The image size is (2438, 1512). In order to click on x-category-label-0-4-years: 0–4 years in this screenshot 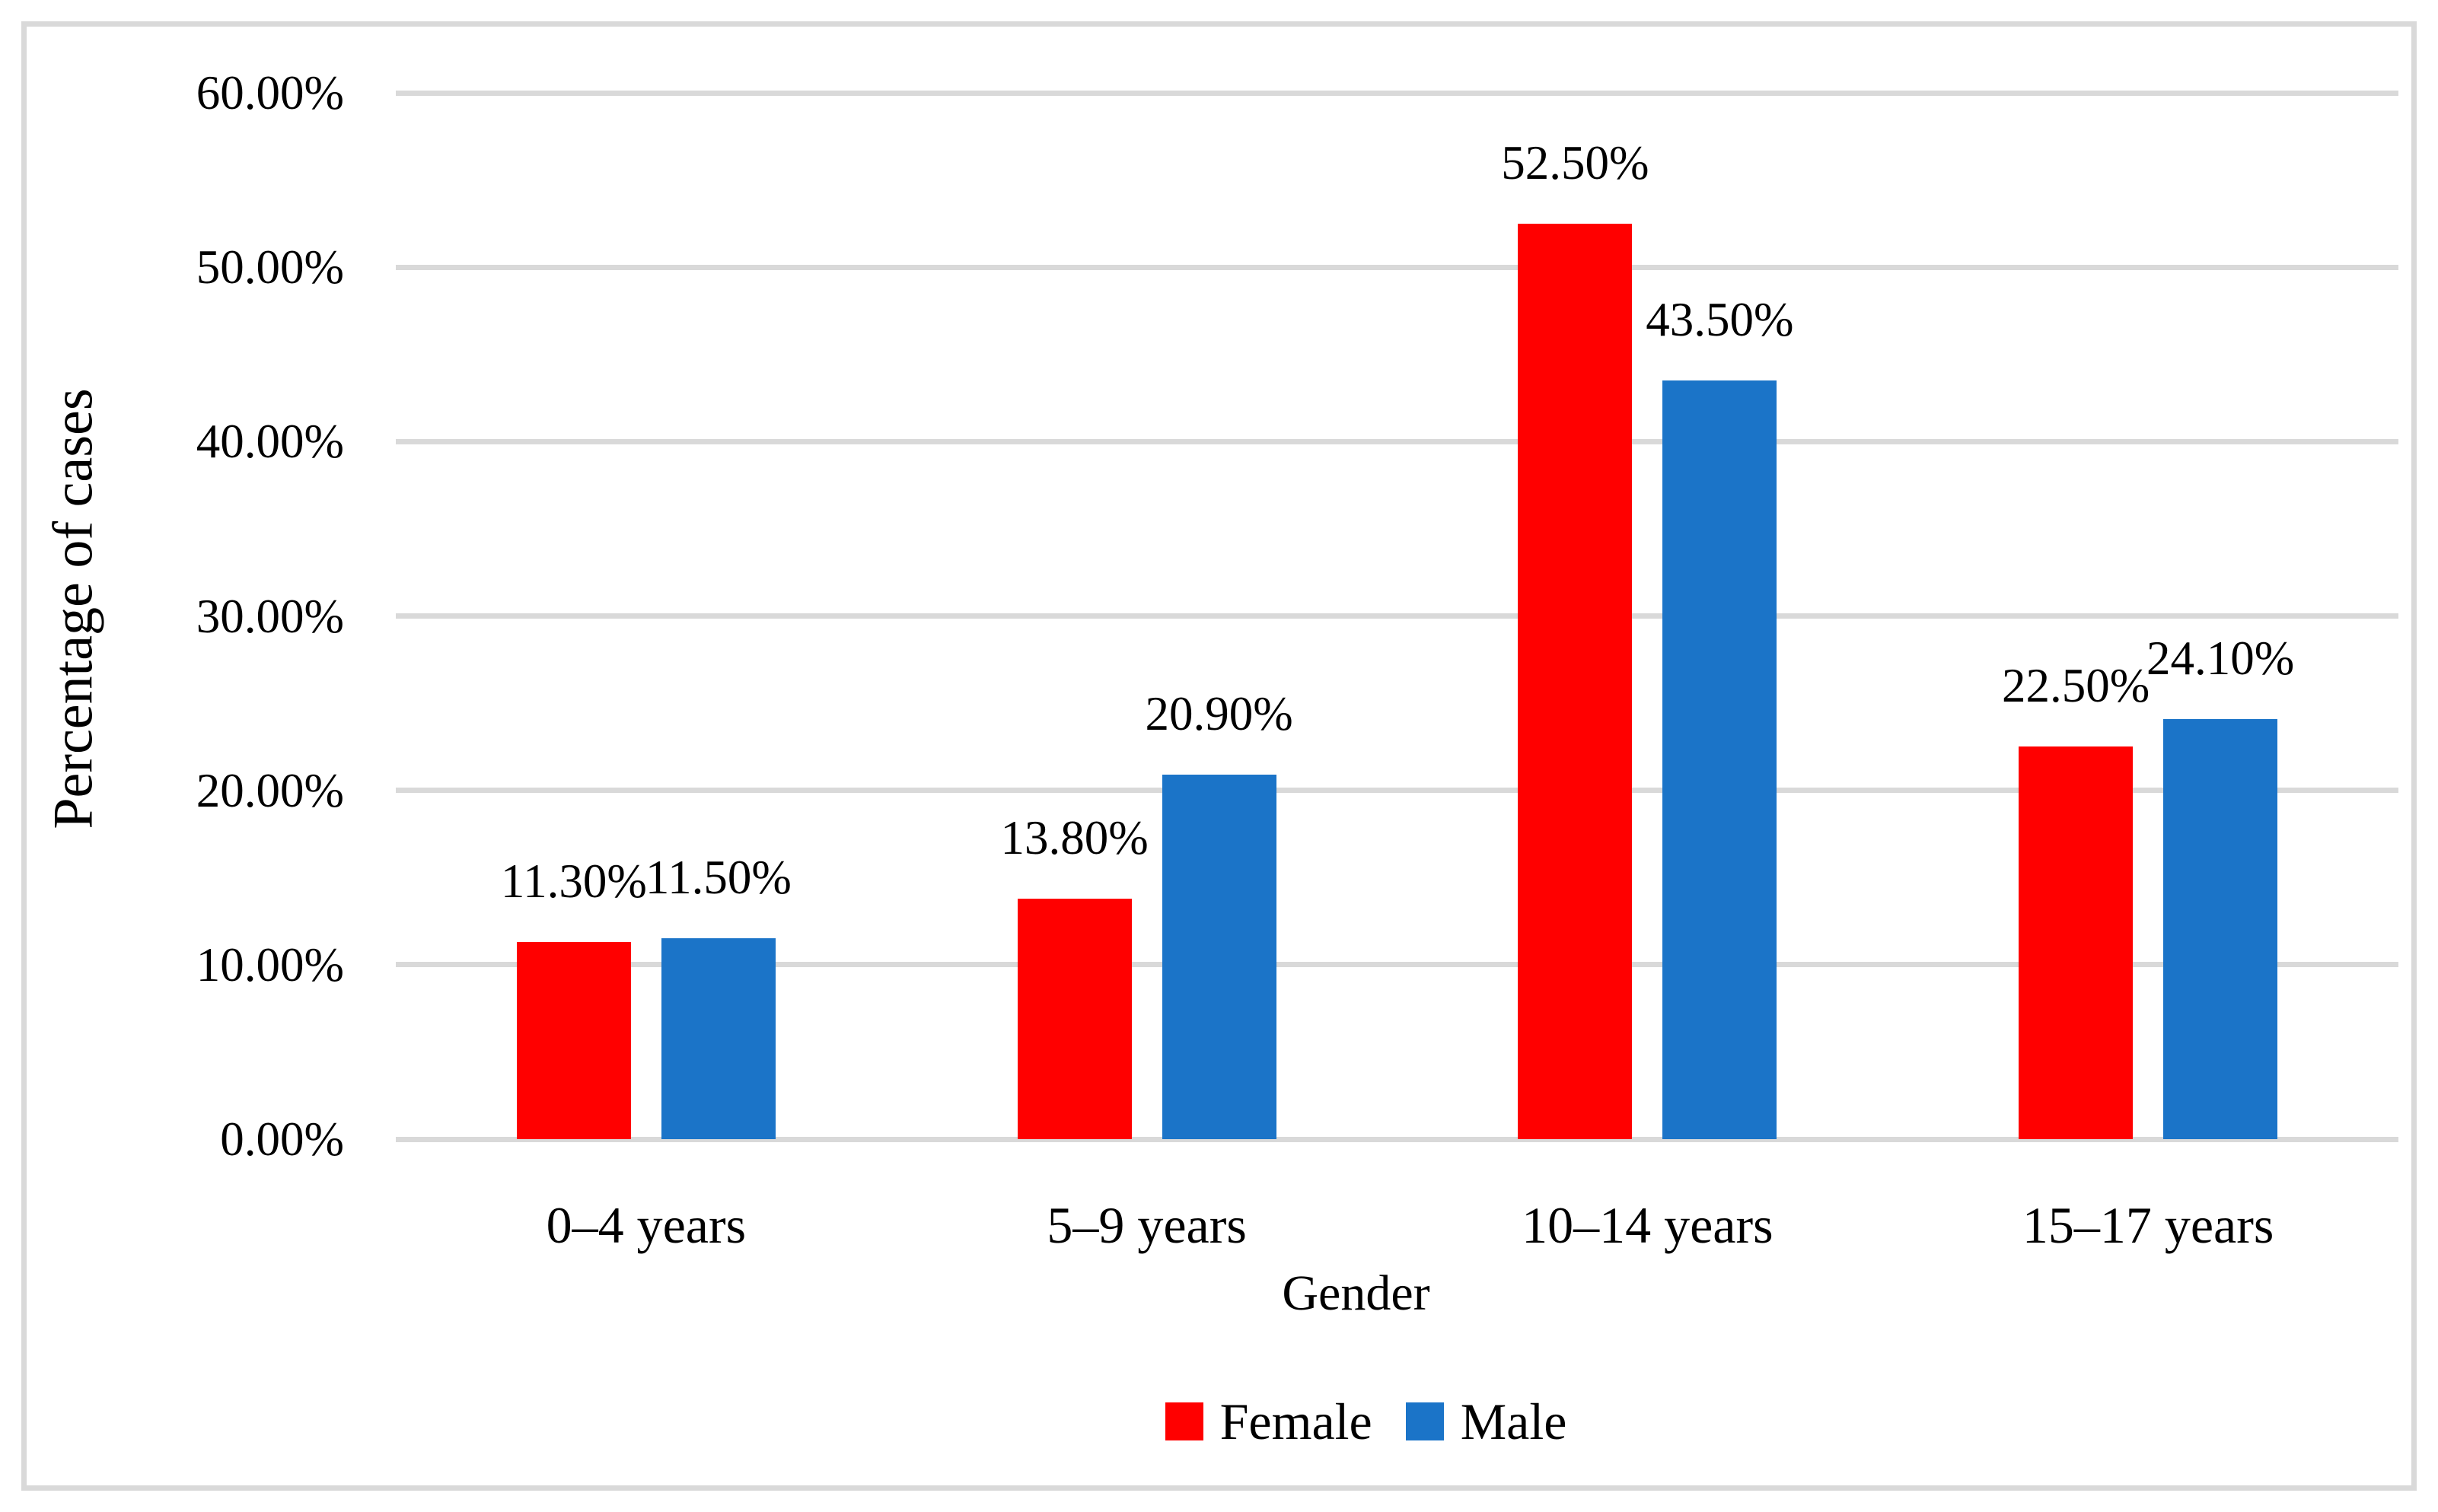, I will do `click(646, 1225)`.